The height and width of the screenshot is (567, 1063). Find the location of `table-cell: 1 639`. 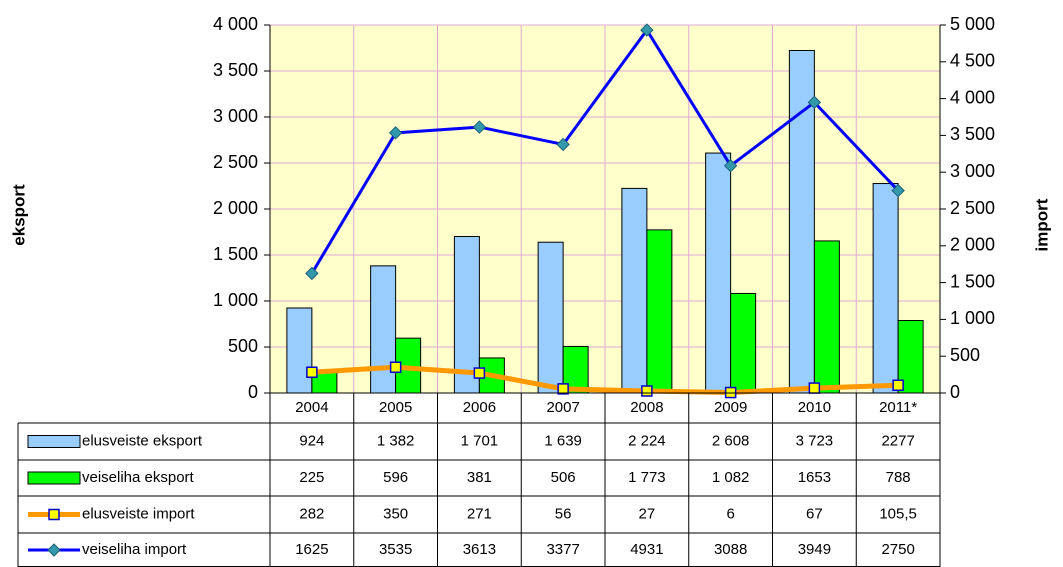

table-cell: 1 639 is located at coordinates (563, 440).